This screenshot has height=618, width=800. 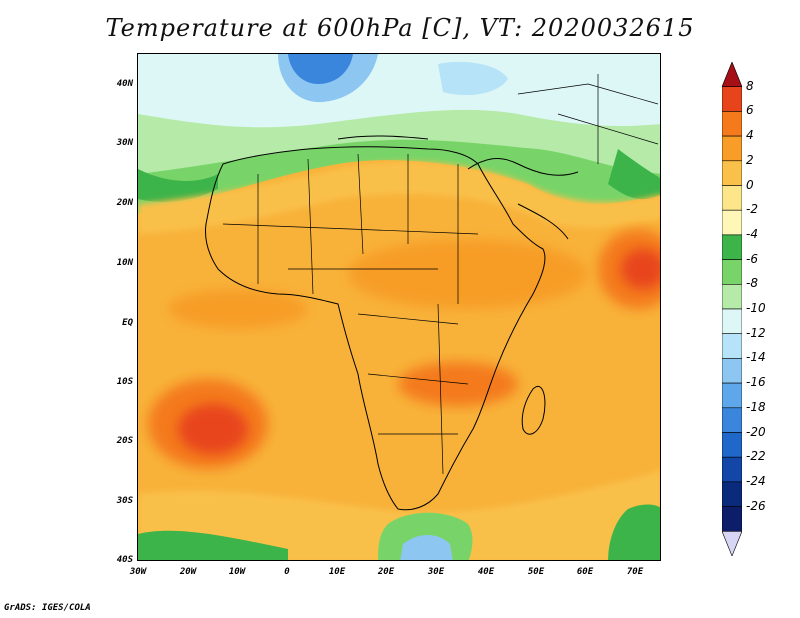 I want to click on colorbar-level-label: -18, so click(x=756, y=406).